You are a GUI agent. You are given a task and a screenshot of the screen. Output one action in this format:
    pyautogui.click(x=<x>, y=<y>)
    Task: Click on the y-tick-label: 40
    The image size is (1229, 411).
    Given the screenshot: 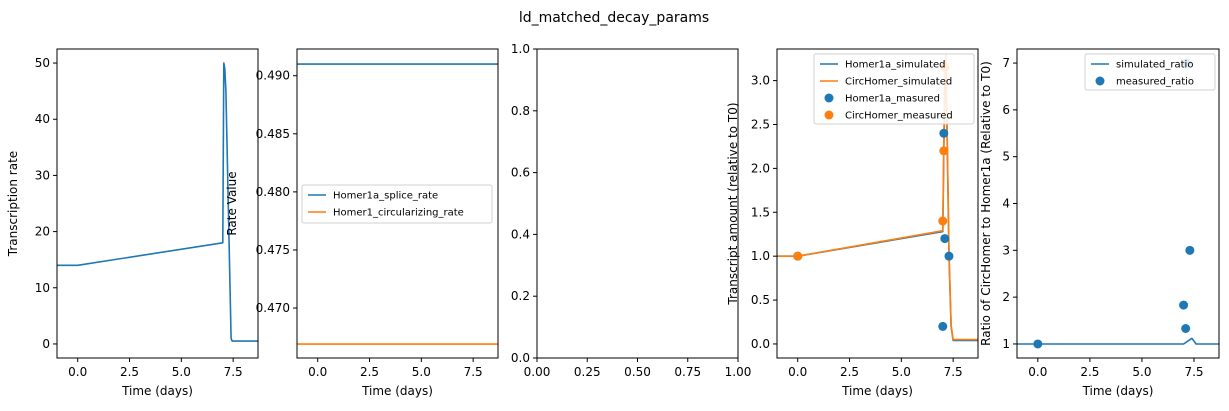 What is the action you would take?
    pyautogui.click(x=42, y=119)
    